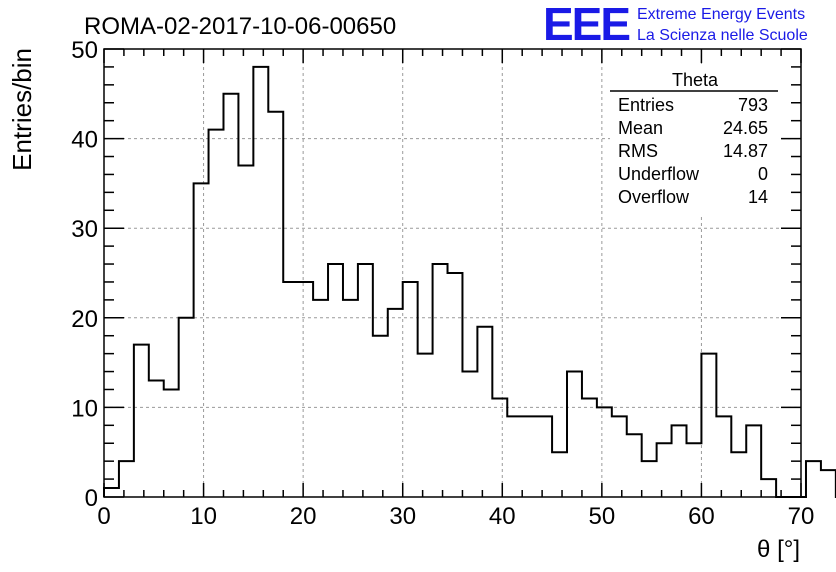 The width and height of the screenshot is (836, 572). I want to click on y-axis-title: Entries/bin, so click(22, 109).